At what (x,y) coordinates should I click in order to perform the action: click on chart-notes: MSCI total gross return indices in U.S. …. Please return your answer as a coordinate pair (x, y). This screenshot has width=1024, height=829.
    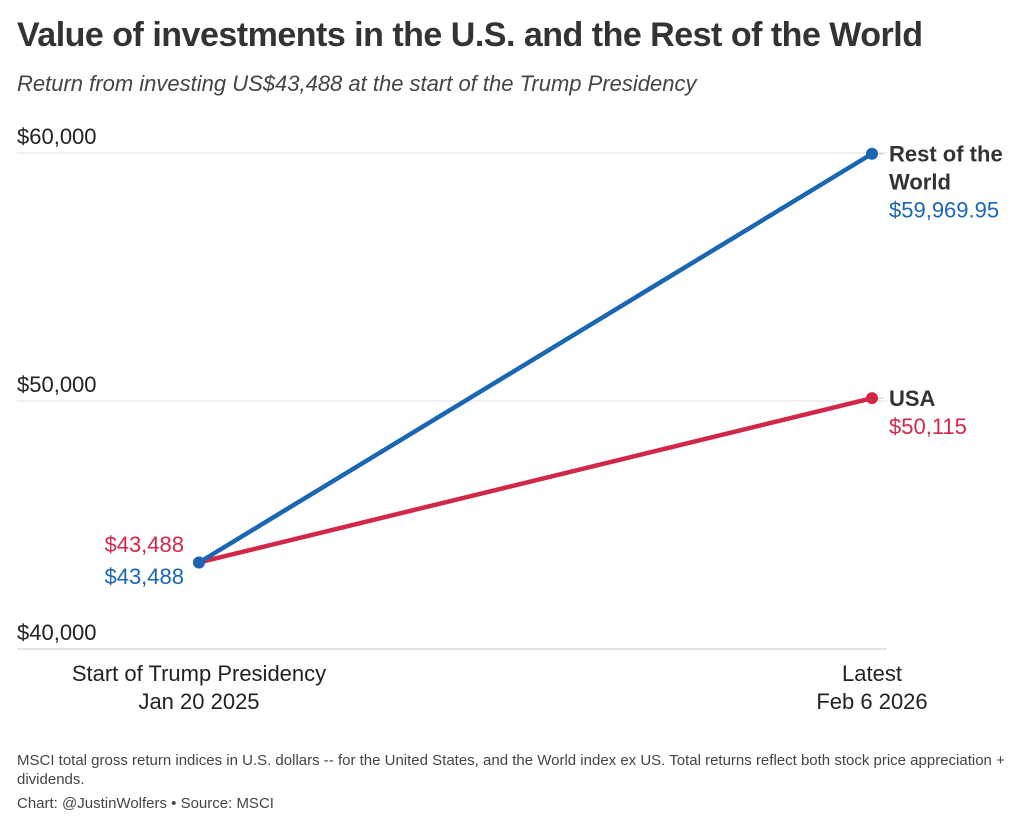
    Looking at the image, I should click on (511, 770).